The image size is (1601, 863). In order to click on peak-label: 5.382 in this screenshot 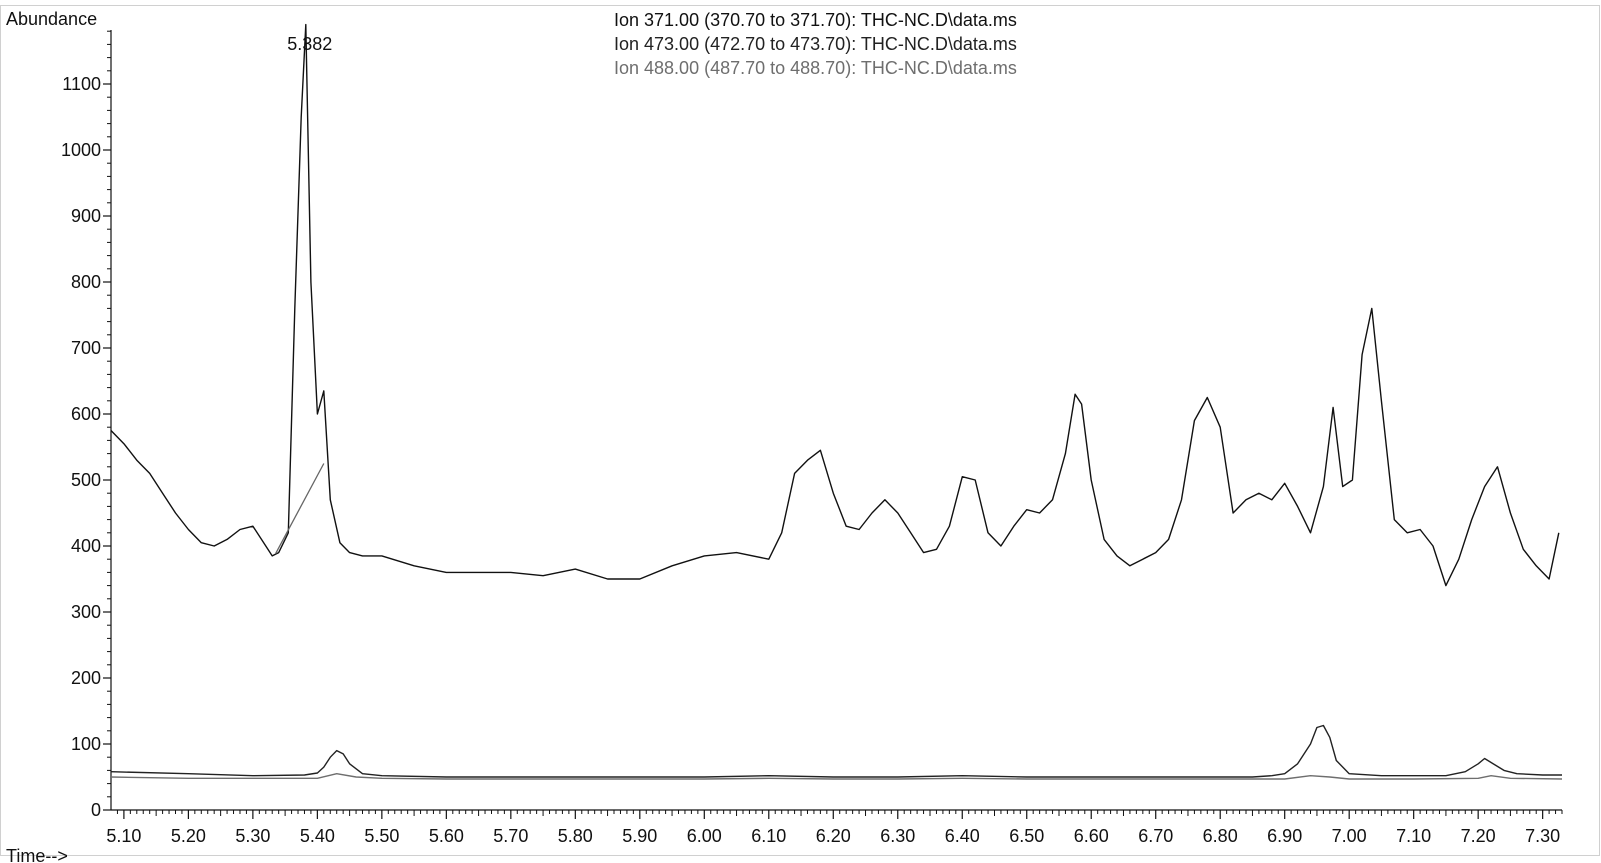, I will do `click(309, 44)`.